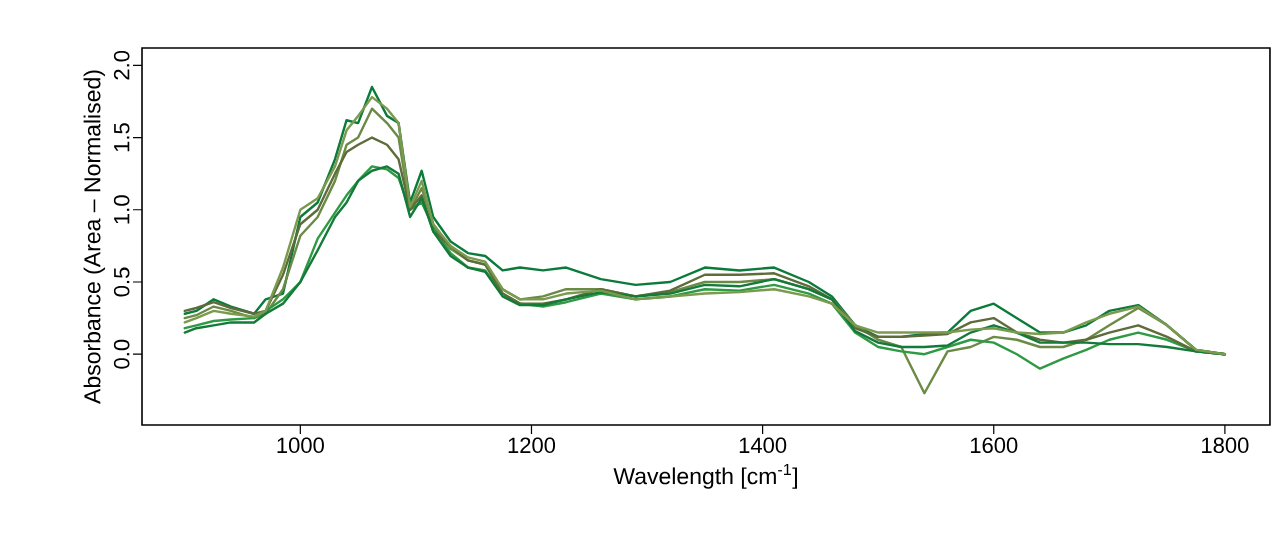 This screenshot has height=548, width=1272. What do you see at coordinates (532, 445) in the screenshot?
I see `x-tick-label: 1200` at bounding box center [532, 445].